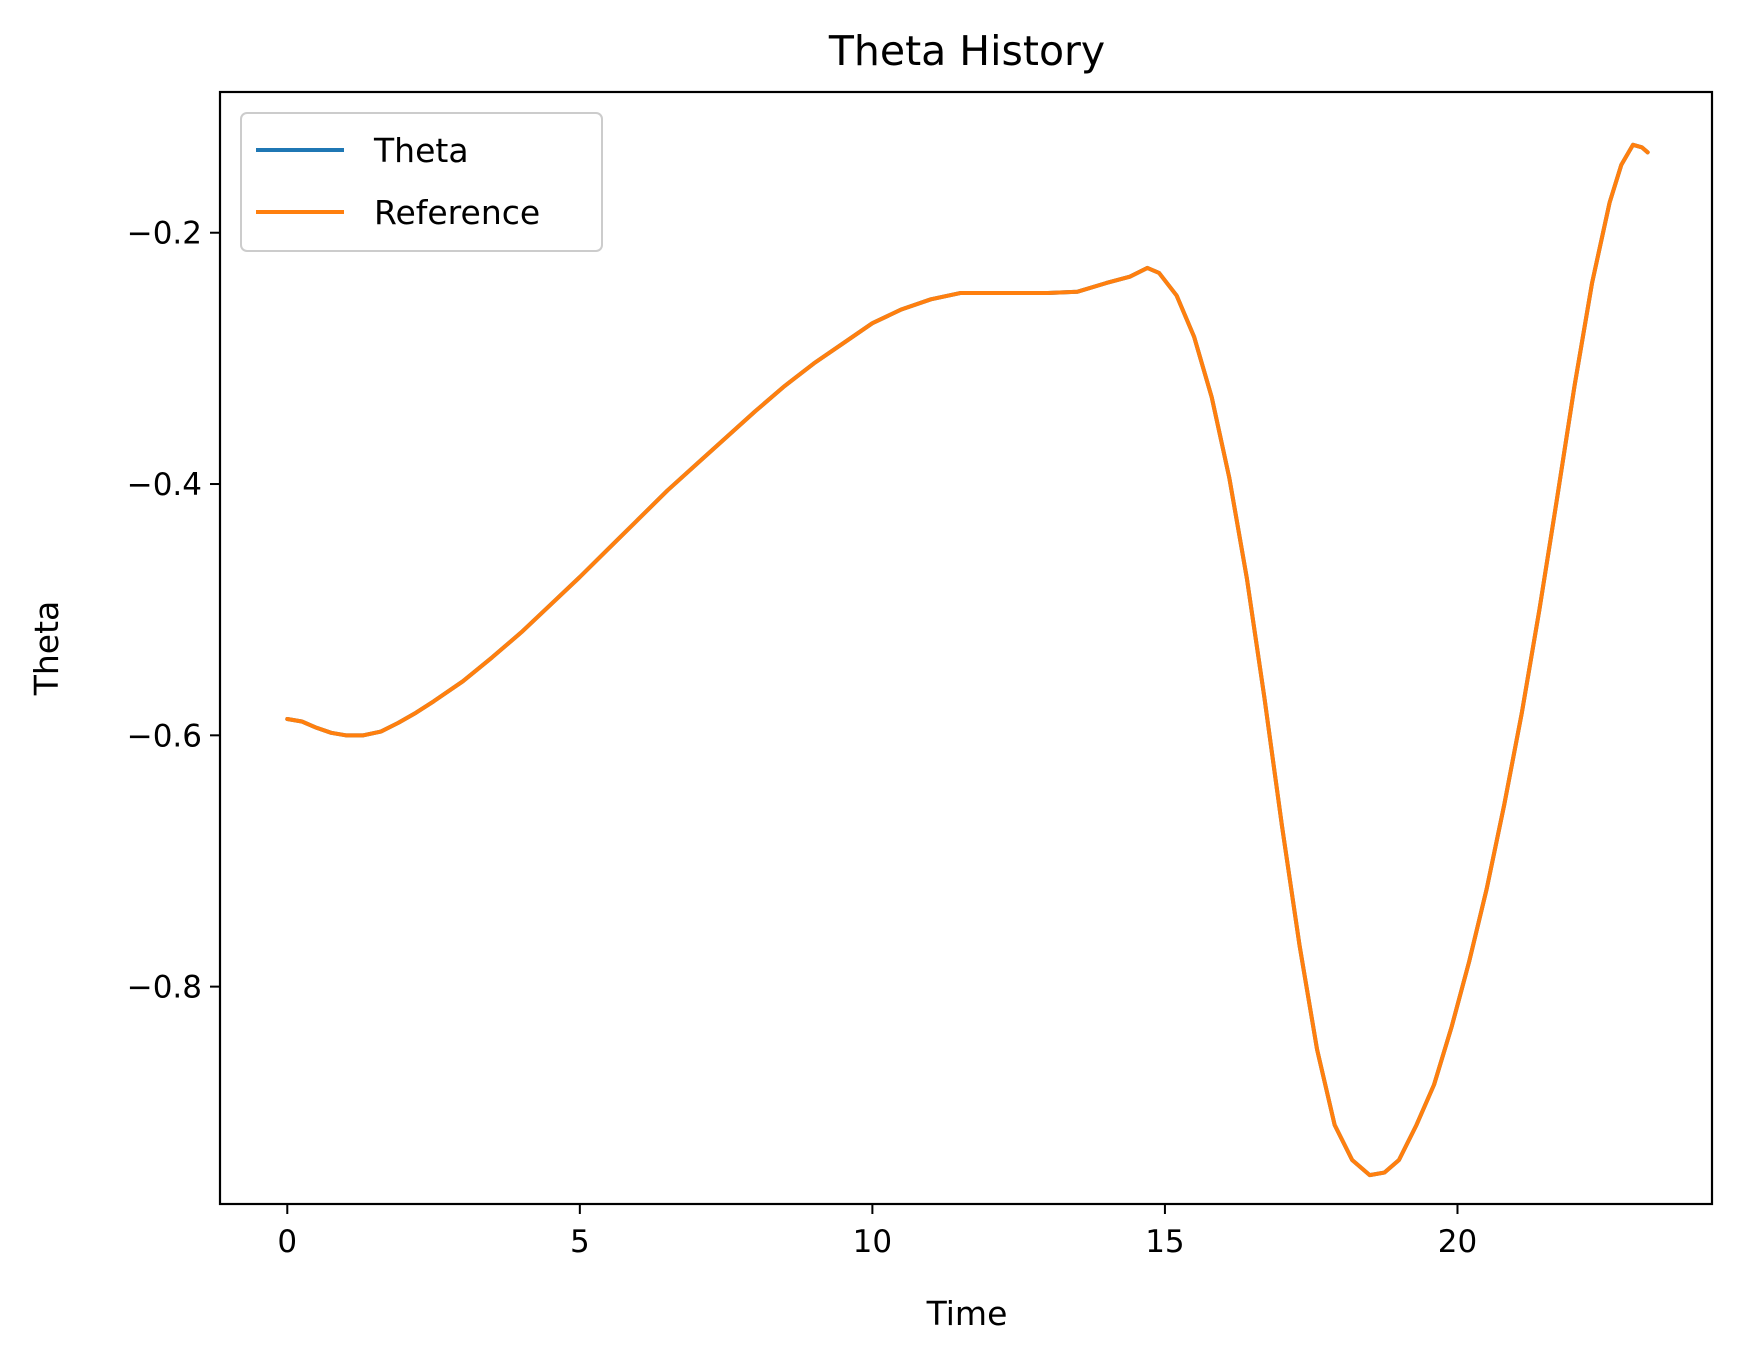 This screenshot has height=1361, width=1737. What do you see at coordinates (164, 234) in the screenshot?
I see `y-tick-label: −0.2` at bounding box center [164, 234].